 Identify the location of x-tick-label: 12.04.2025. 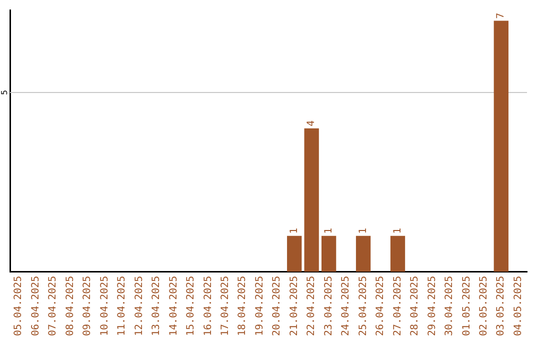
(139, 306).